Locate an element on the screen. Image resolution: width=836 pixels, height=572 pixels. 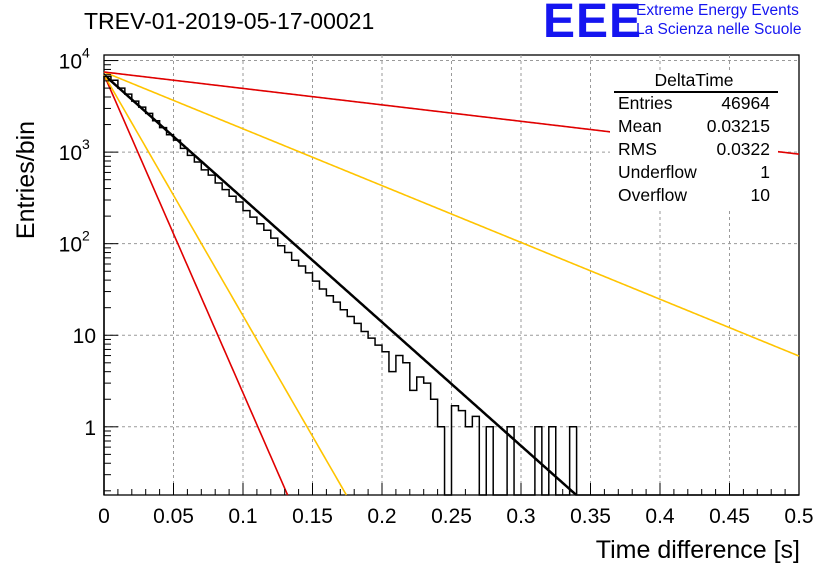
stat-value: 0.03215 is located at coordinates (738, 126).